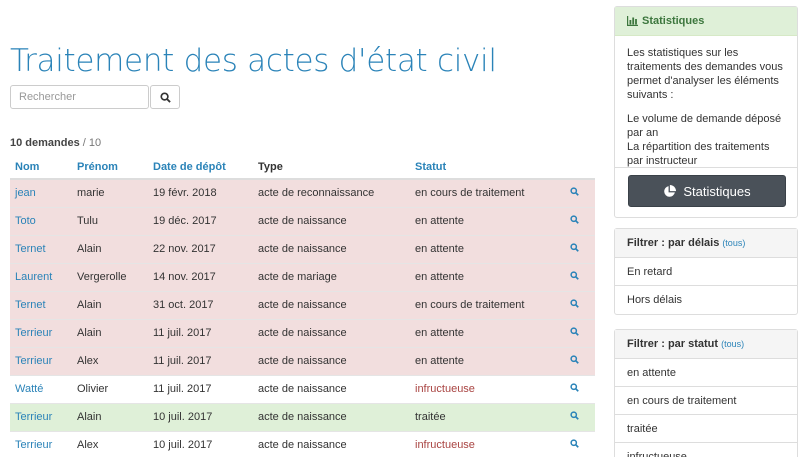 This screenshot has height=457, width=812. Describe the element at coordinates (110, 276) in the screenshot. I see `cell-prenom: Vergerolle` at that location.